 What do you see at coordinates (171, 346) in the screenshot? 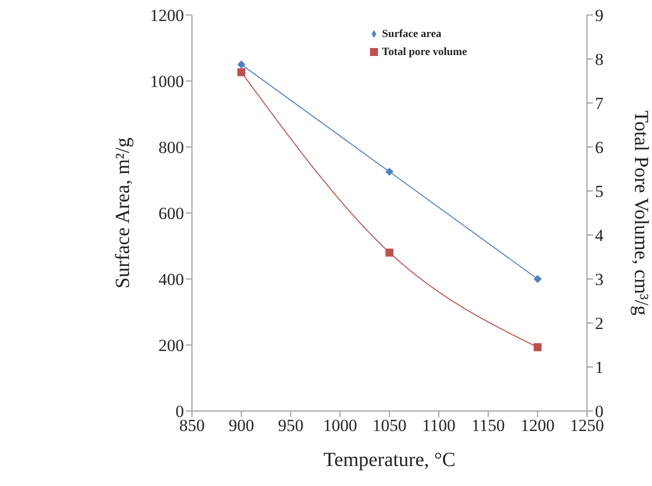
I see `y-tick-label: 200` at bounding box center [171, 346].